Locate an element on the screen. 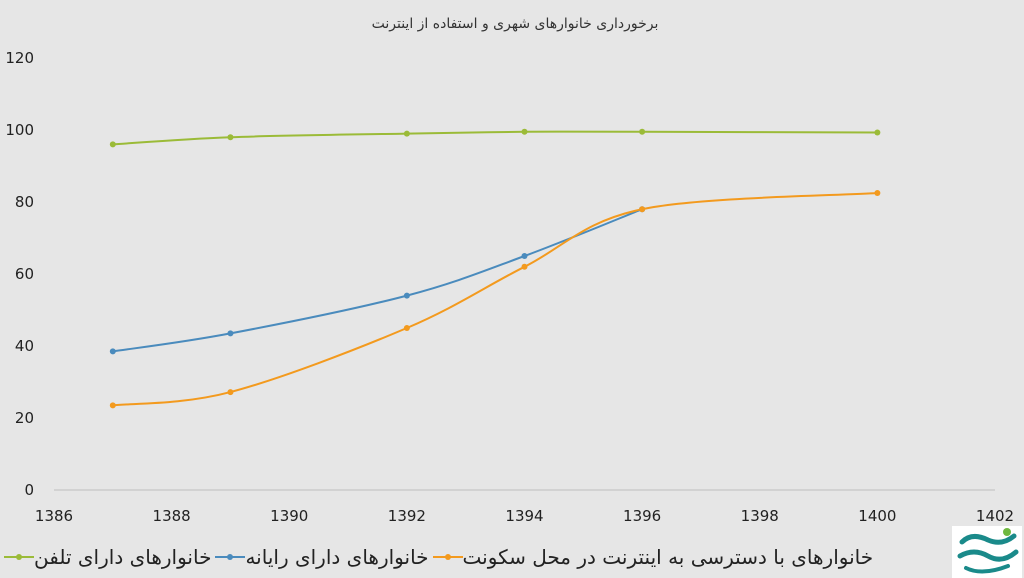  legend-label: خانوارهای دارای تلفن is located at coordinates (123, 557).